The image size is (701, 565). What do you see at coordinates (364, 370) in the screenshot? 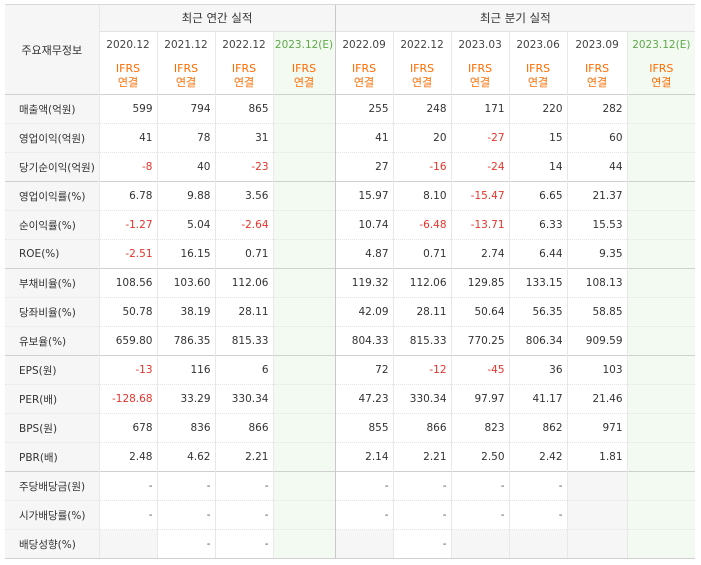
I see `table-cell: 72` at bounding box center [364, 370].